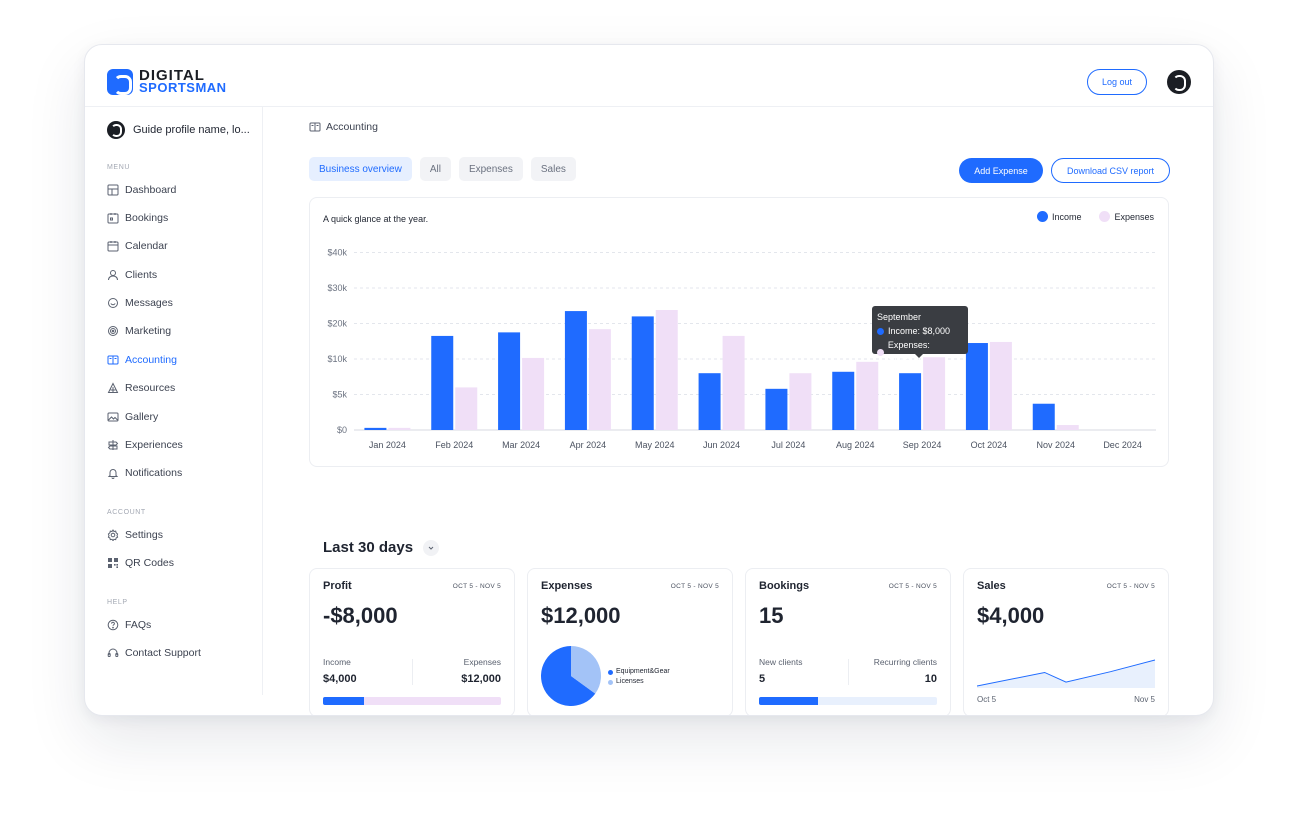 Image resolution: width=1298 pixels, height=840 pixels. What do you see at coordinates (146, 246) in the screenshot?
I see `sidebar-item-label: Calendar` at bounding box center [146, 246].